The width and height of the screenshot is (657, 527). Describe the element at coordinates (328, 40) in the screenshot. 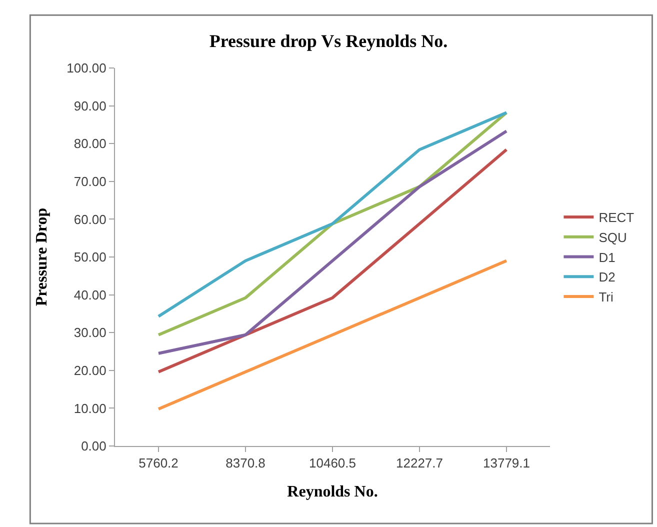

I see `chart-title: Pressure drop Vs Reynolds No.` at that location.